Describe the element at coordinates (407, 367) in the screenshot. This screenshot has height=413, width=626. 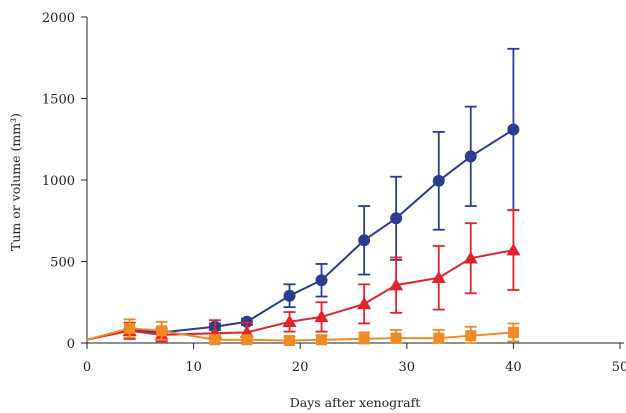
I see `x-tick-label: 30` at that location.